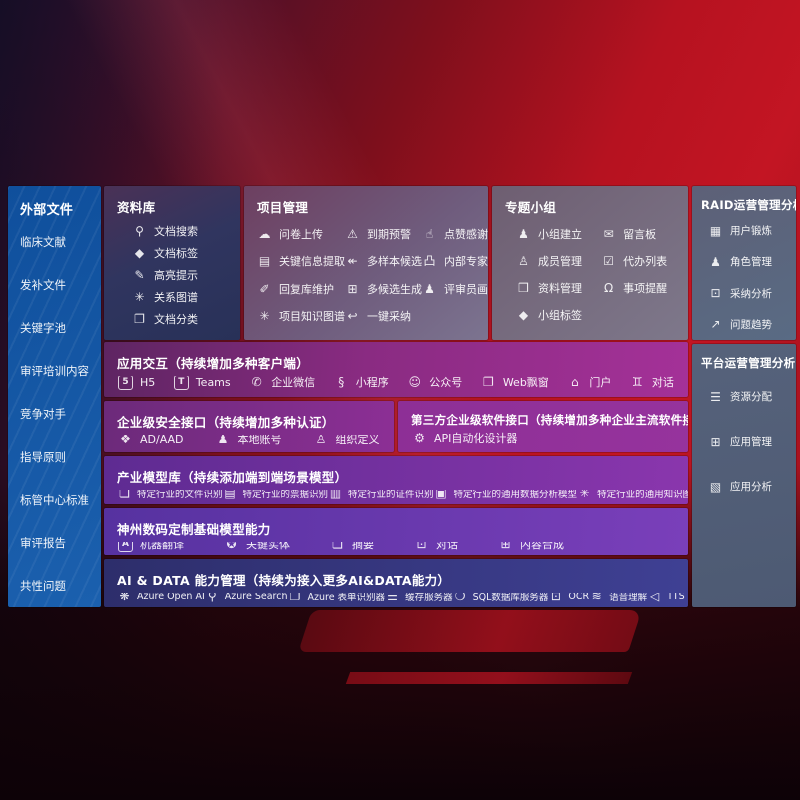  What do you see at coordinates (418, 598) in the screenshot?
I see `cache-server: ☰ 缓存服务器` at bounding box center [418, 598].